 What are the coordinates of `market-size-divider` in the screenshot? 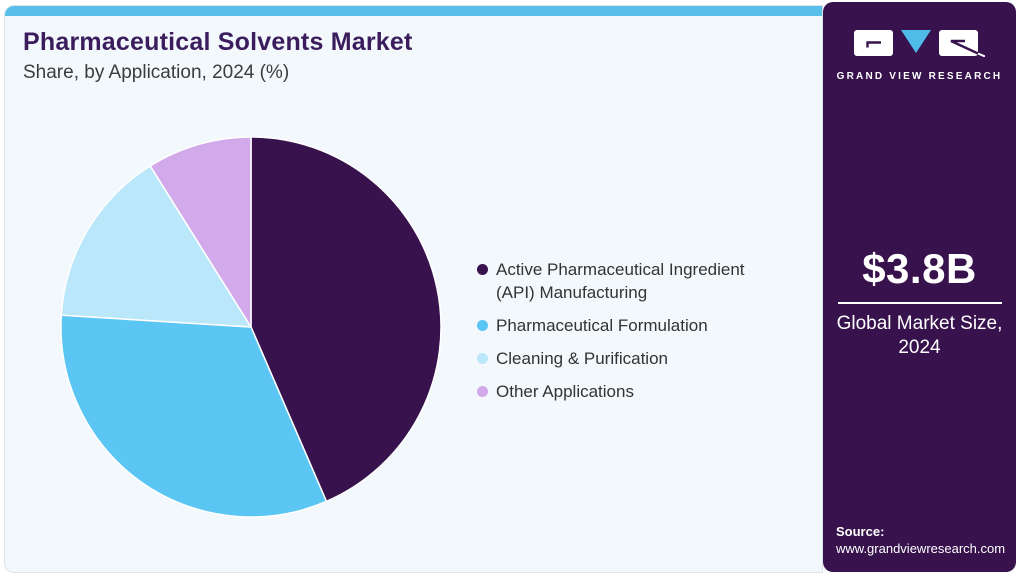 It's located at (919, 303).